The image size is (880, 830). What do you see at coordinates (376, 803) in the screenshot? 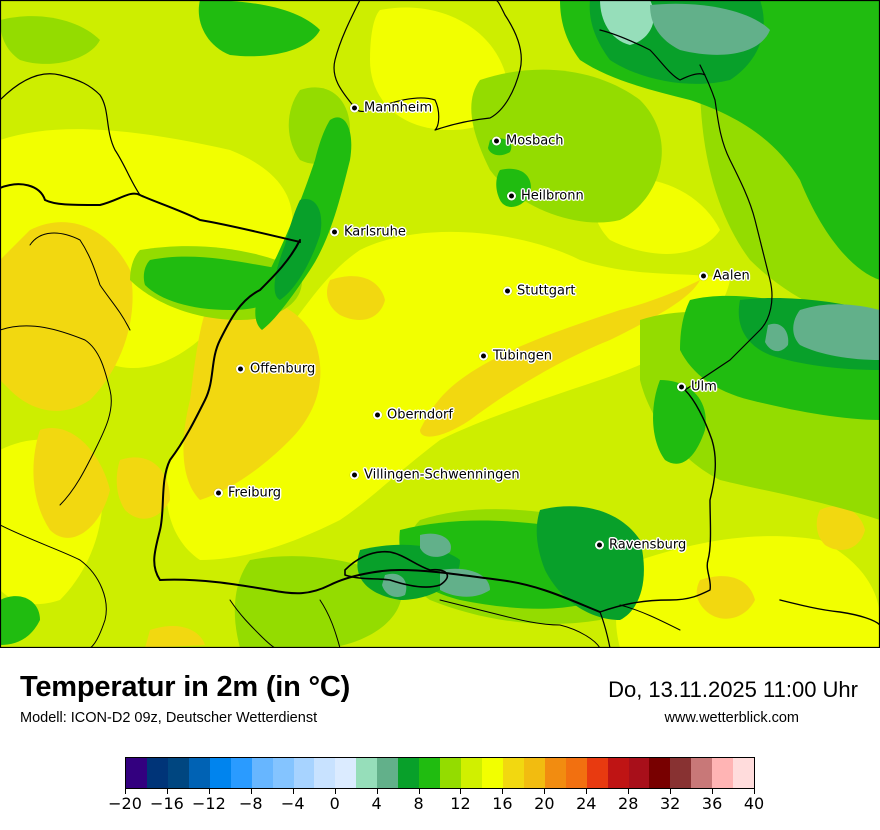
I see `tick-label: 4` at bounding box center [376, 803].